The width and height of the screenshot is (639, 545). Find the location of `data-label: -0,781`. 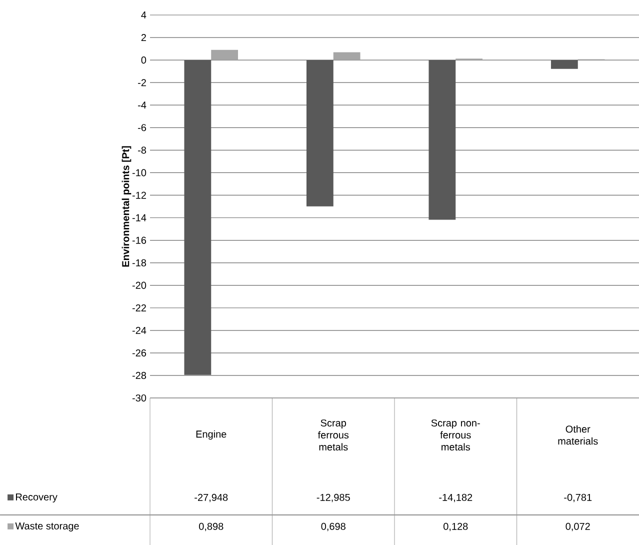

data-label: -0,781 is located at coordinates (578, 498).